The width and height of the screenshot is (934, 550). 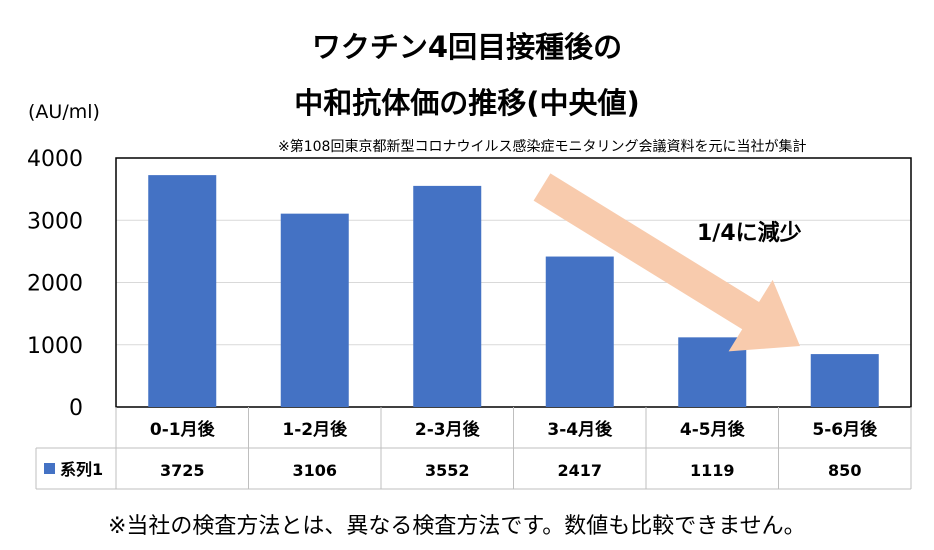 I want to click on y-tick-label: 3000, so click(x=55, y=221).